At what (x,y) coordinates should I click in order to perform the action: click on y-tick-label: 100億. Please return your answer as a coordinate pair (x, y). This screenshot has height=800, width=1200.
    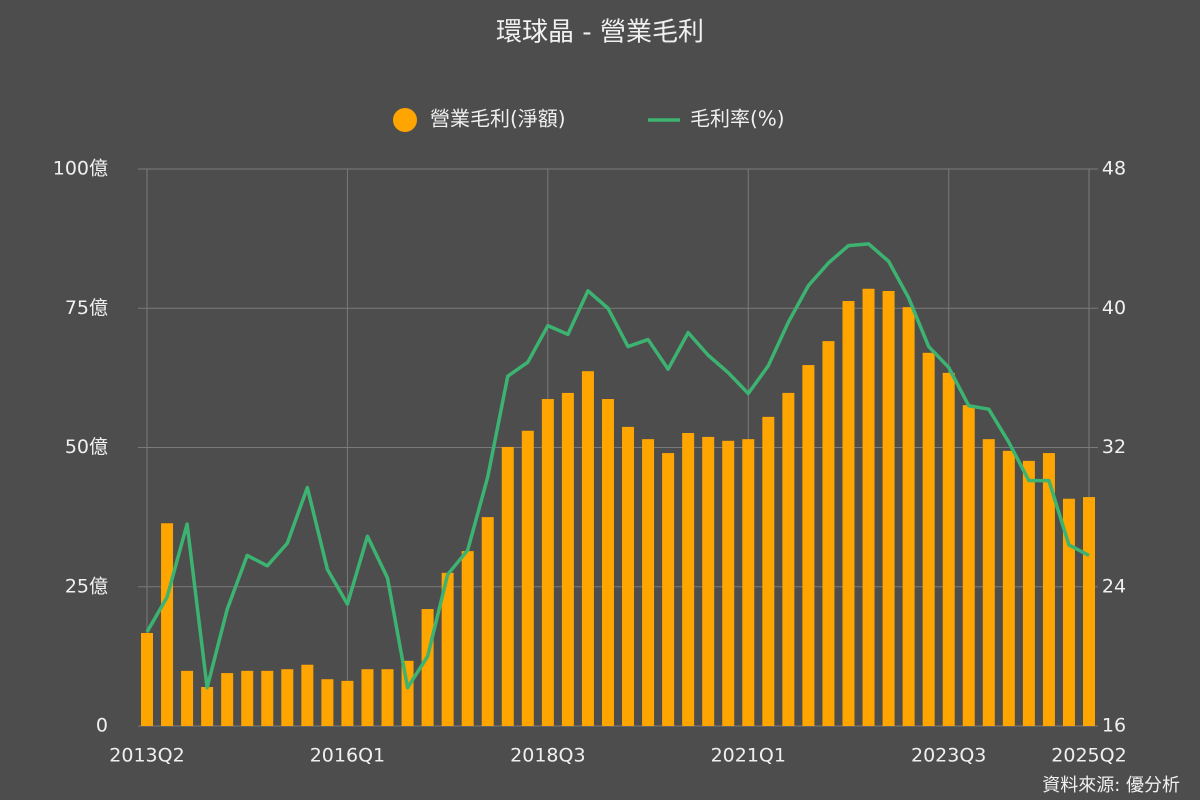
    Looking at the image, I should click on (80, 169).